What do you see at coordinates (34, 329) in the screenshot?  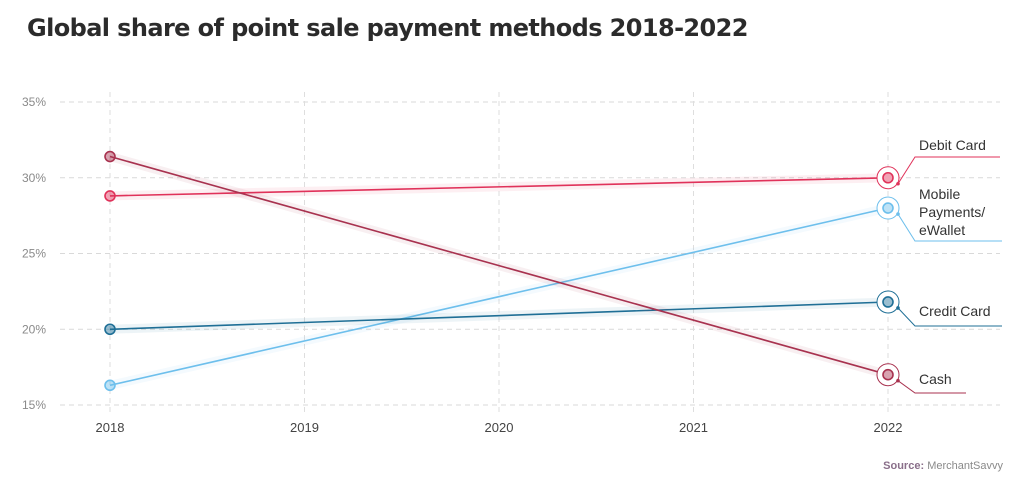 I see `y-tick-label: 20%` at bounding box center [34, 329].